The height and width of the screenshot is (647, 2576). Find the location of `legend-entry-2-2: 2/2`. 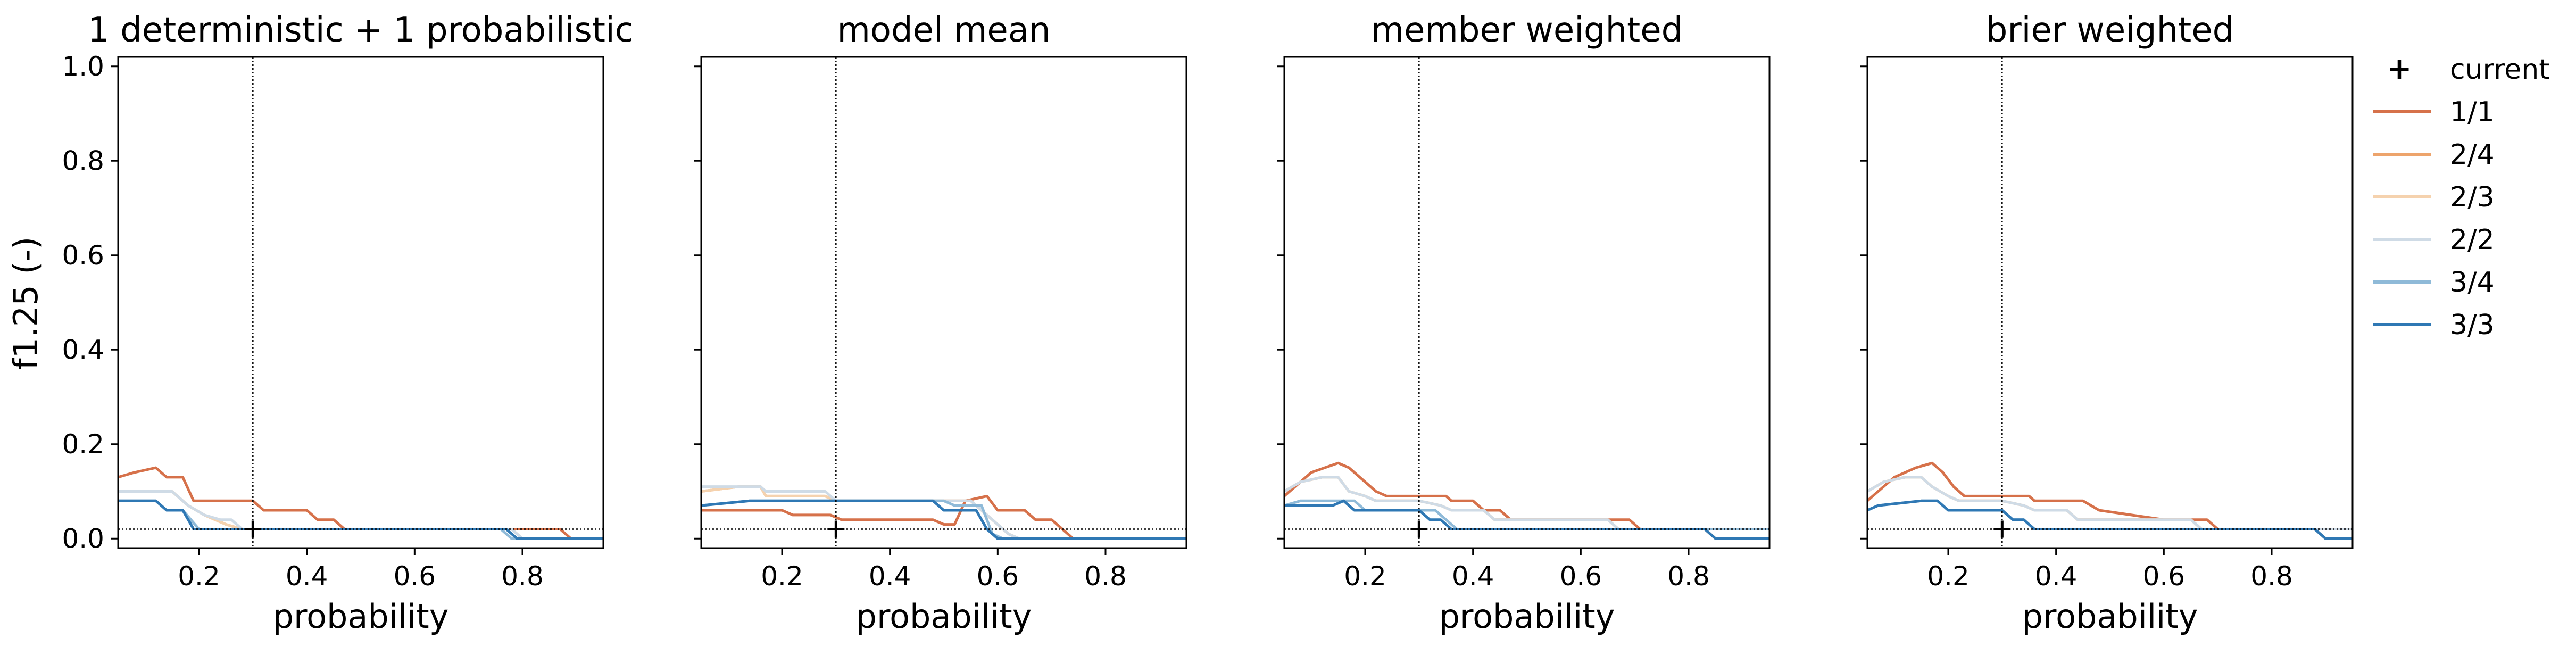

legend-entry-2-2: 2/2 is located at coordinates (2434, 240).